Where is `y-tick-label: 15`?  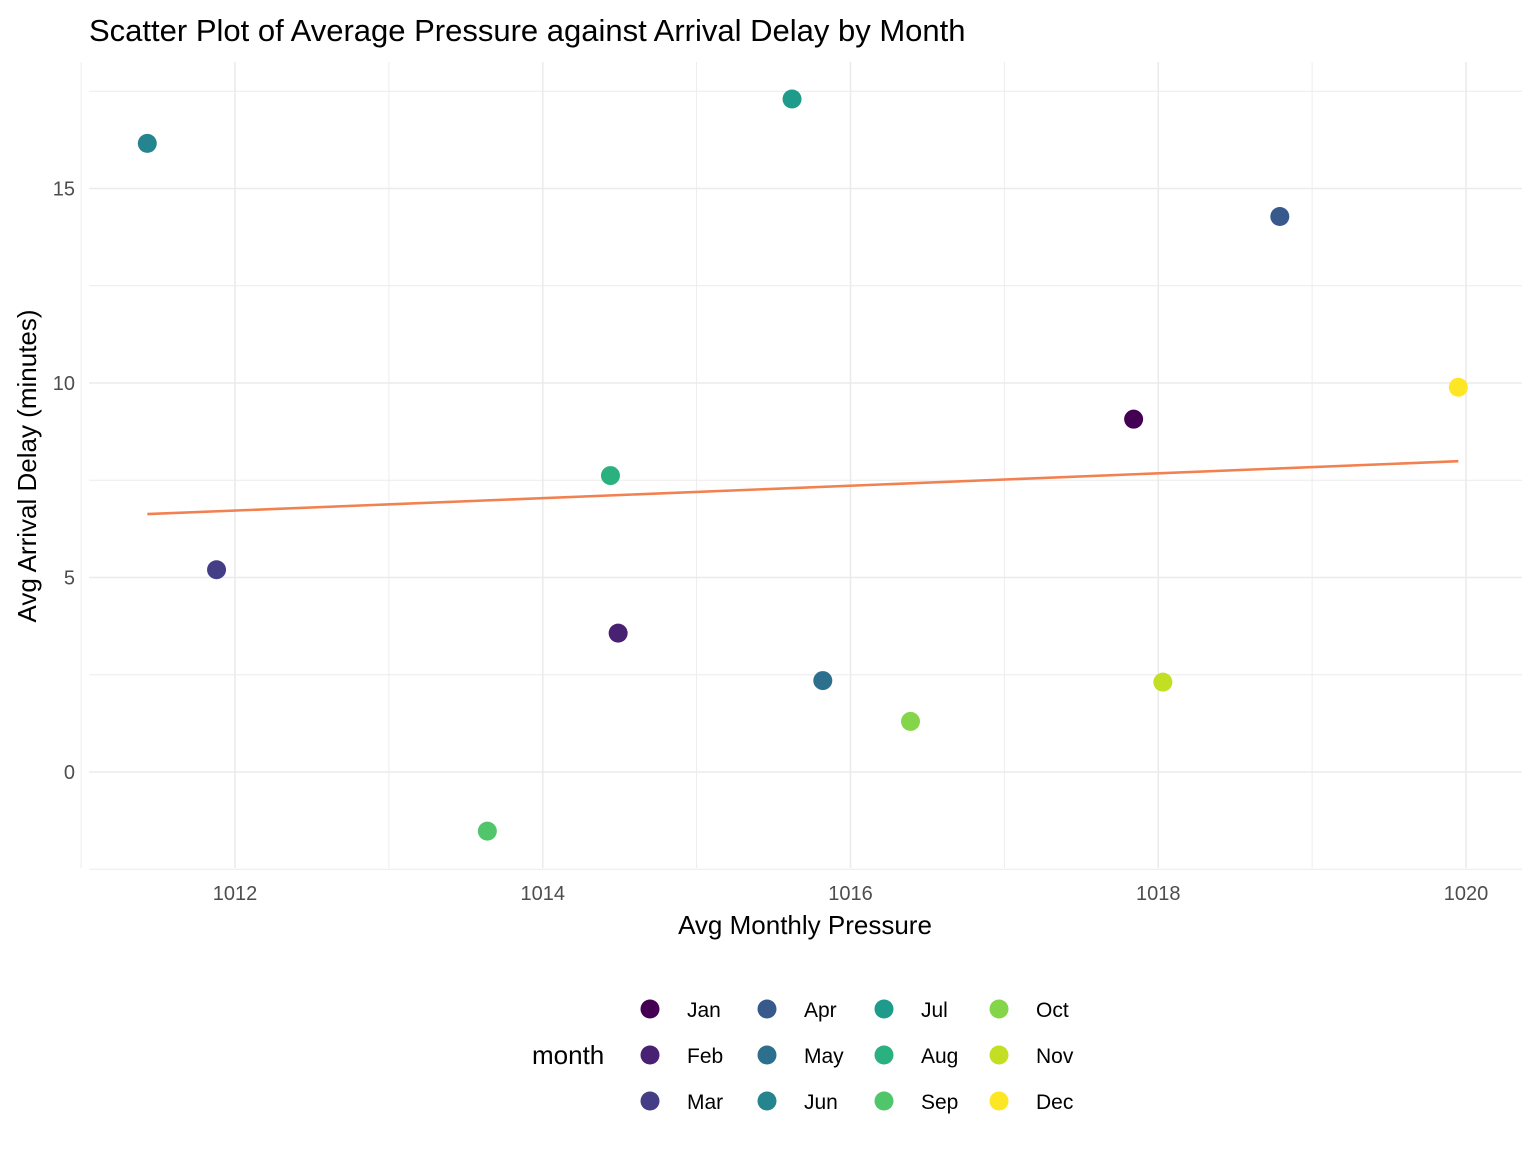
y-tick-label: 15 is located at coordinates (64, 190).